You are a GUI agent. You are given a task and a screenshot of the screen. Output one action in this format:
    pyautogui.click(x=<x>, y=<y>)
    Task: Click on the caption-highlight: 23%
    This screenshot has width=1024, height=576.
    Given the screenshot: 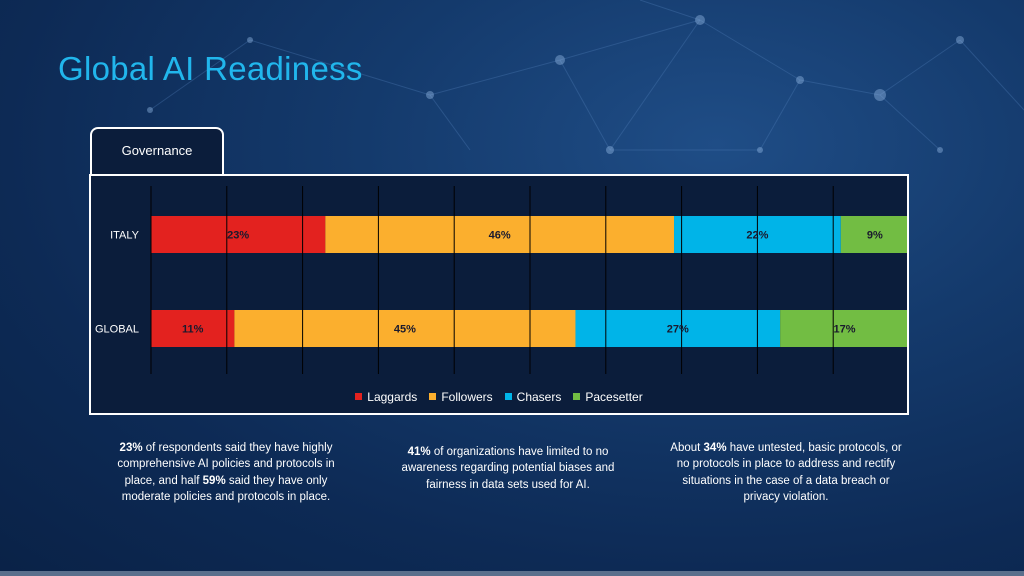 What is the action you would take?
    pyautogui.click(x=131, y=448)
    